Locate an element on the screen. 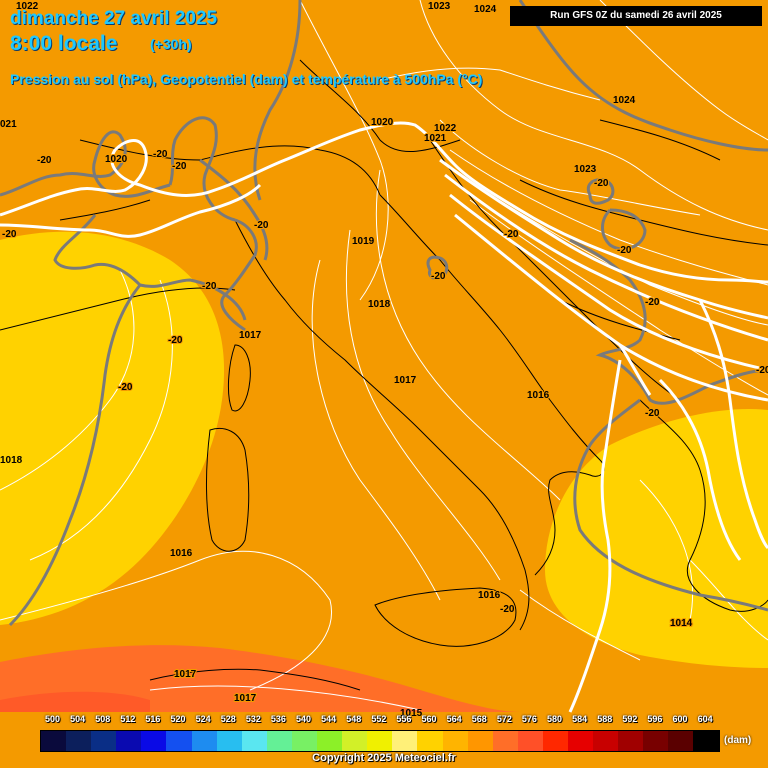  pressure-label: 1021 is located at coordinates (435, 138).